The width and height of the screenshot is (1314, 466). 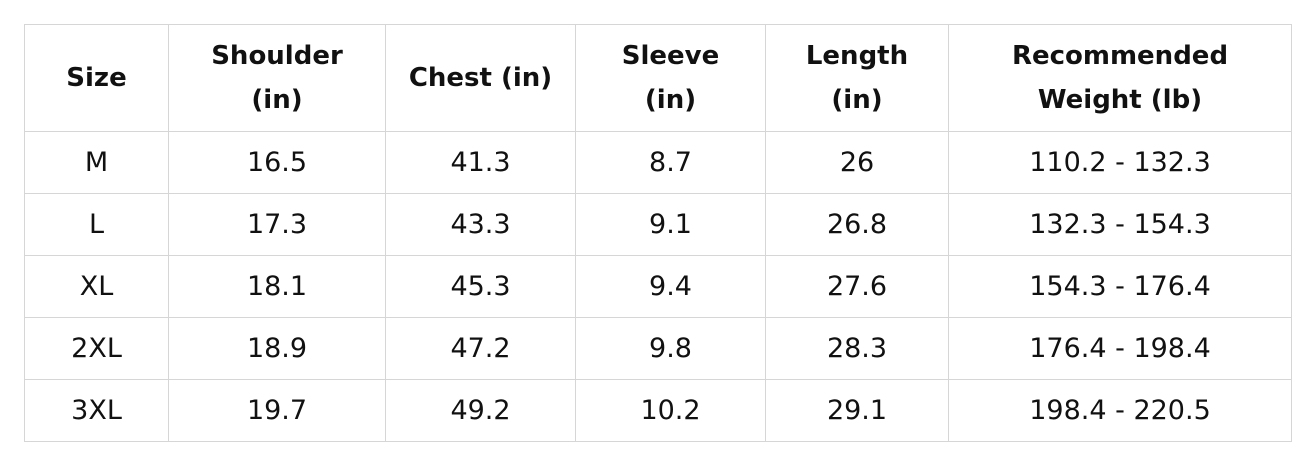 What do you see at coordinates (480, 410) in the screenshot?
I see `table-cell: 49.2` at bounding box center [480, 410].